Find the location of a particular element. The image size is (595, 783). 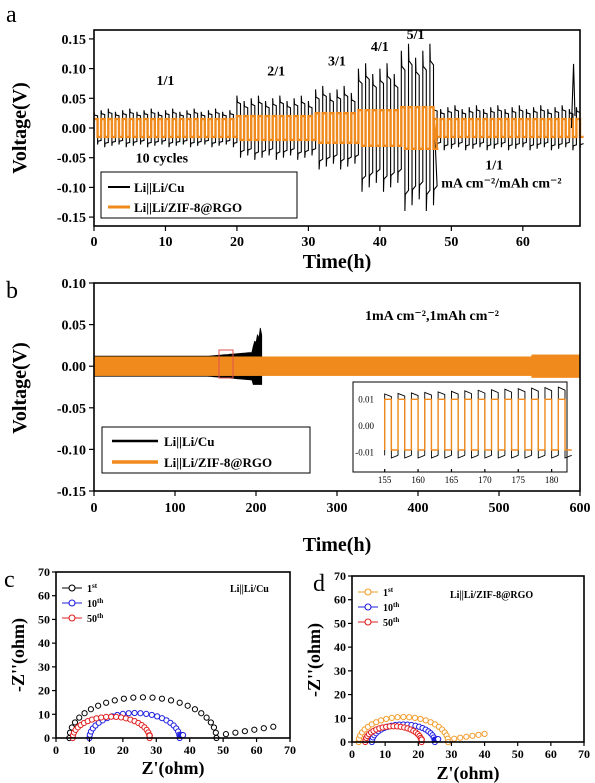

panel-a-x-tick-label-2: 20 is located at coordinates (237, 242).